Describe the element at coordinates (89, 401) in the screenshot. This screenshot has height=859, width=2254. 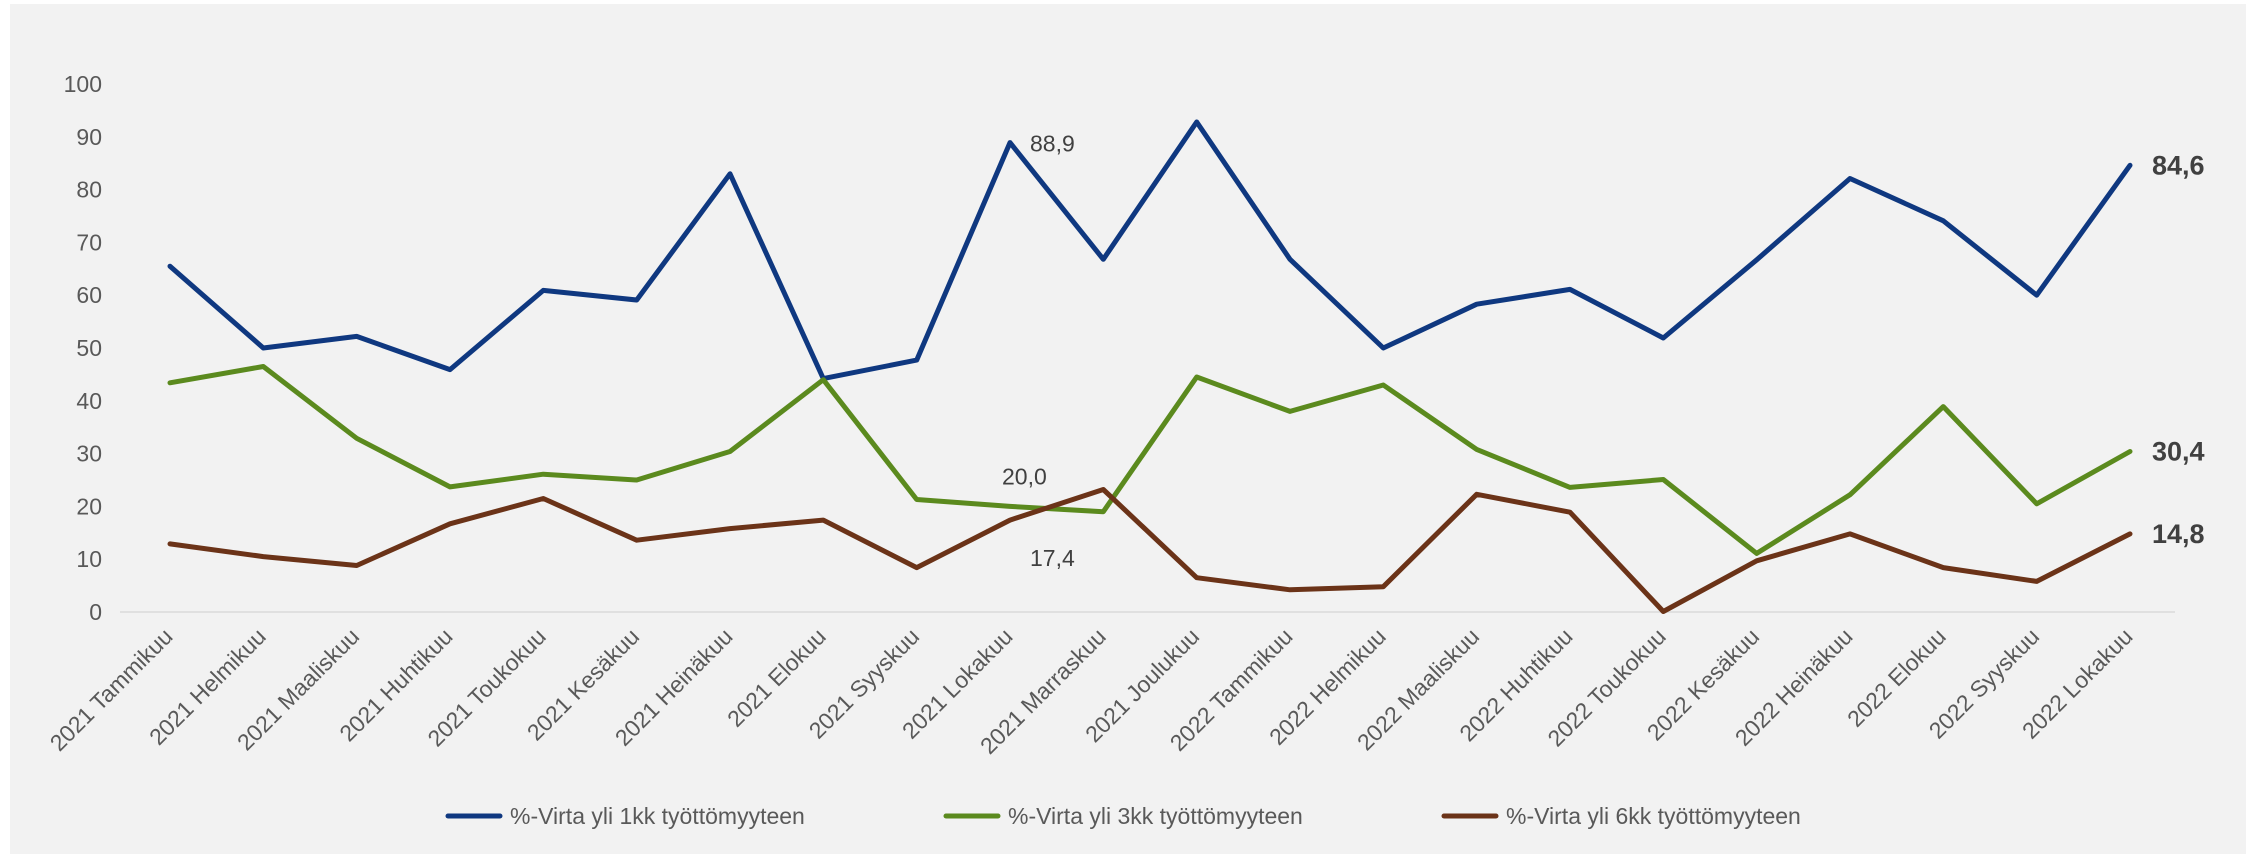
I see `y-tick-label: 40` at that location.